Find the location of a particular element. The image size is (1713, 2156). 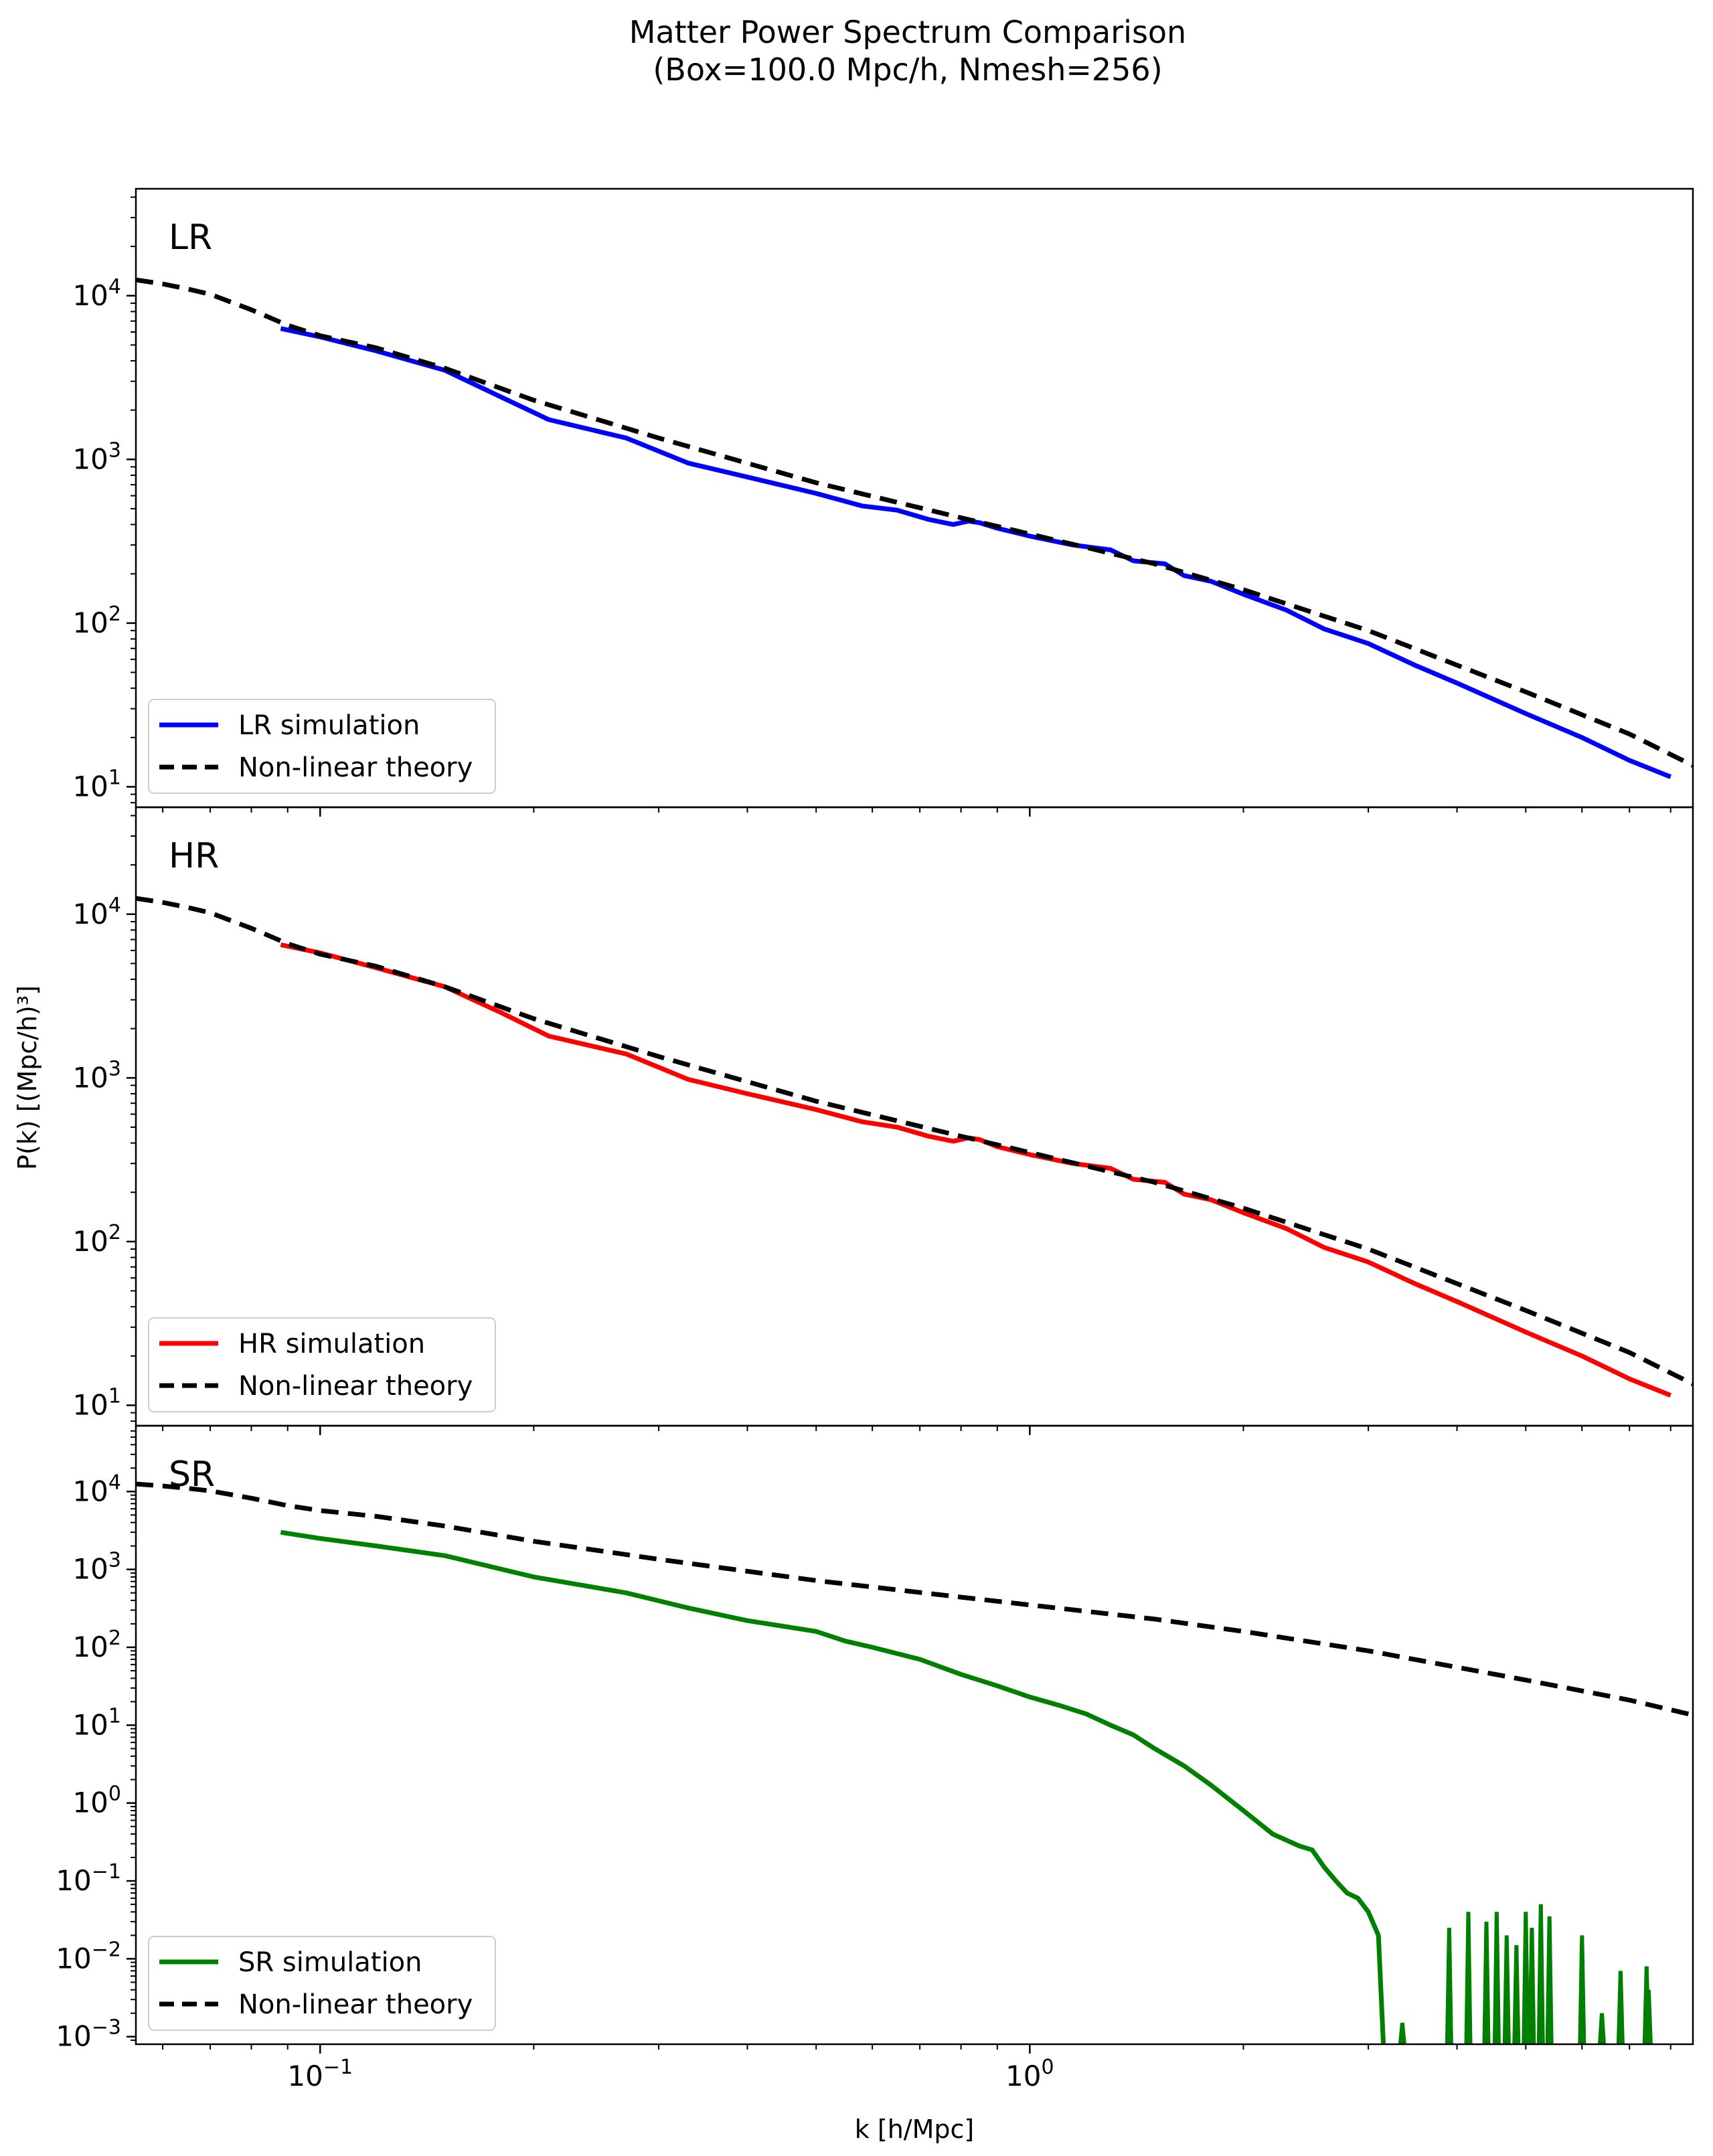

panel-sr-x-axis: 10⁻¹ 10⁰ is located at coordinates (916, 2068).